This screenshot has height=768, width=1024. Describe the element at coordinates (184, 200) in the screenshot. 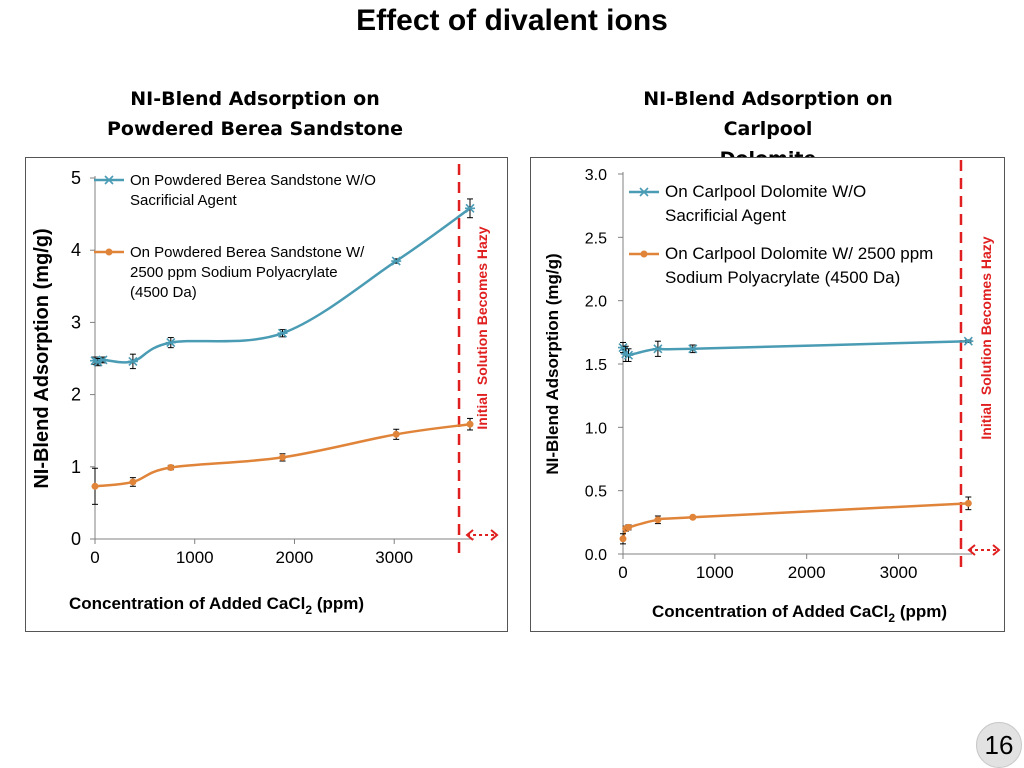

I see `left-chart-legend-0-label-line-1: Sacrificial Agent` at that location.